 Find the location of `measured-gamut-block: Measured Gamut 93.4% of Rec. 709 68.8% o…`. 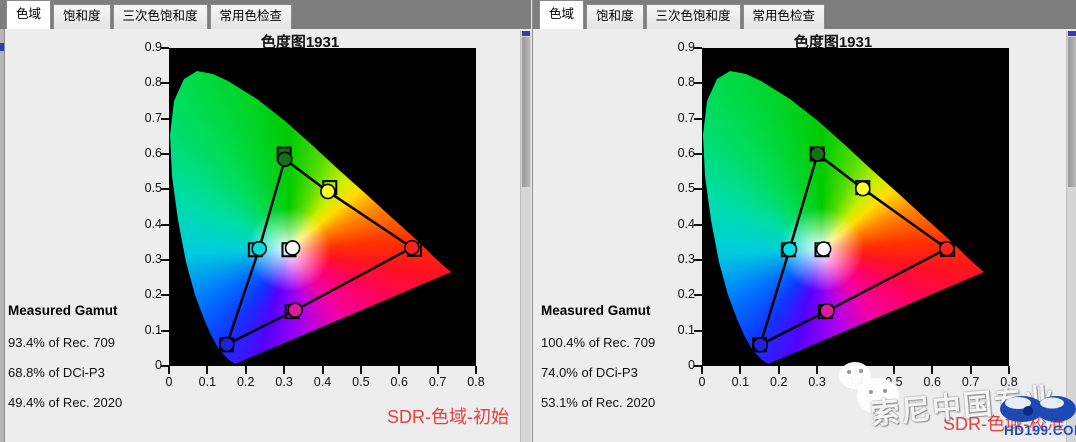

measured-gamut-block: Measured Gamut 93.4% of Rec. 709 68.8% o… is located at coordinates (87, 360).